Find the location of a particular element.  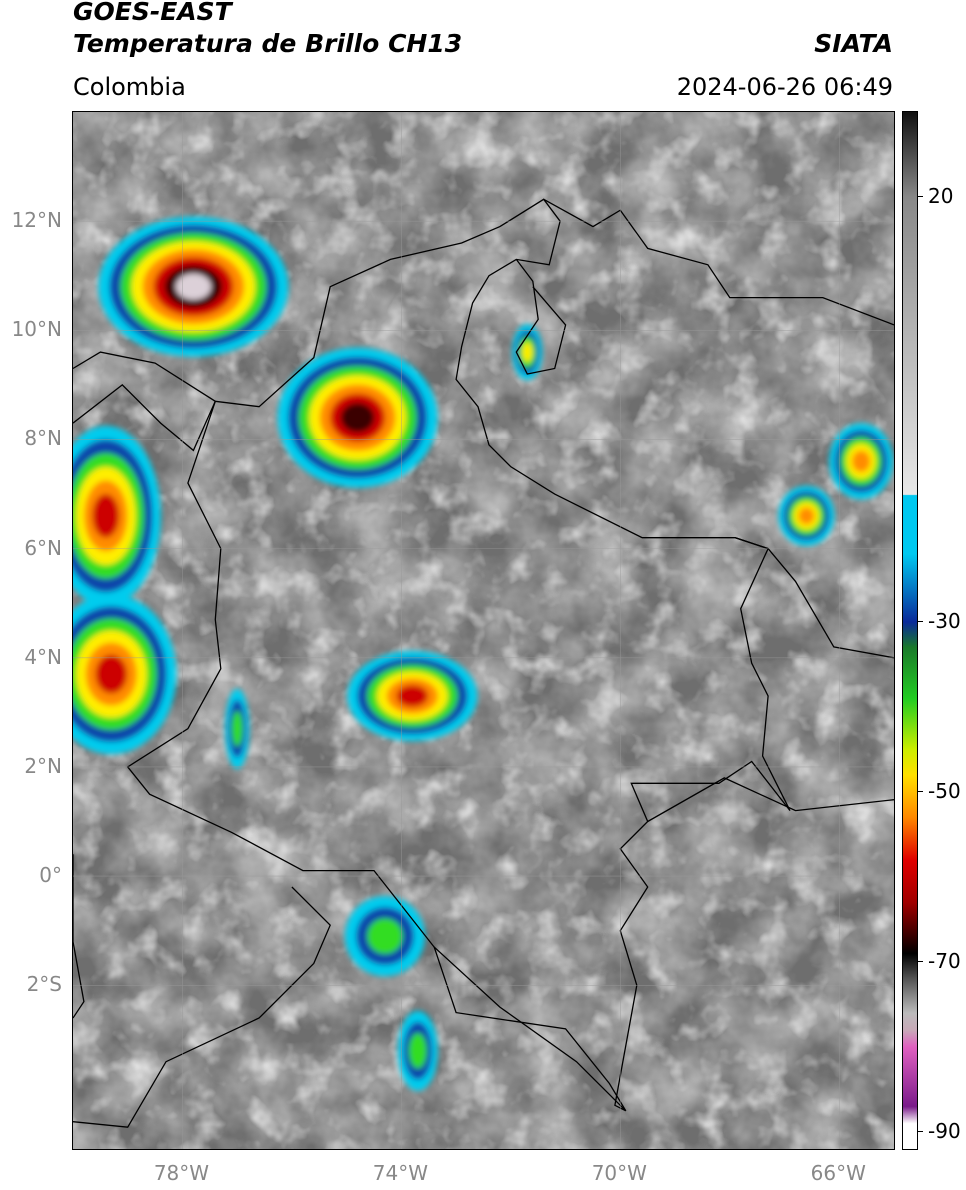

datetime-label: 2024-06-26 06:49 is located at coordinates (784, 87).